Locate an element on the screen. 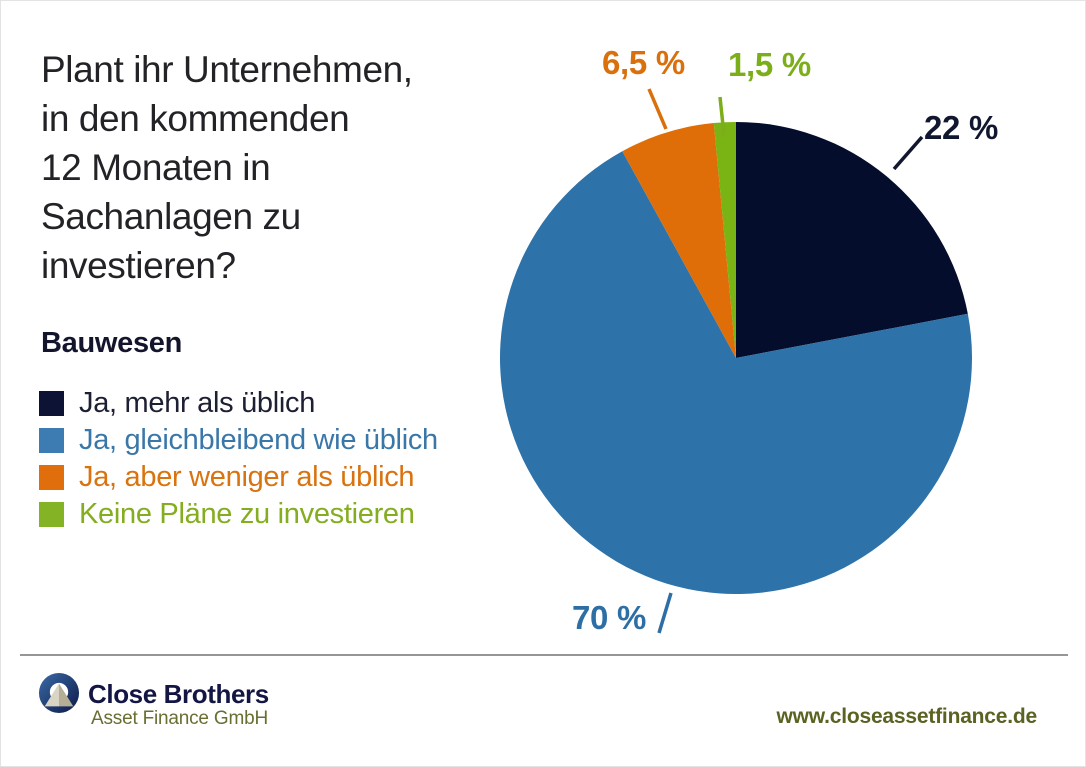  brand-name: Close Brothers is located at coordinates (178, 694).